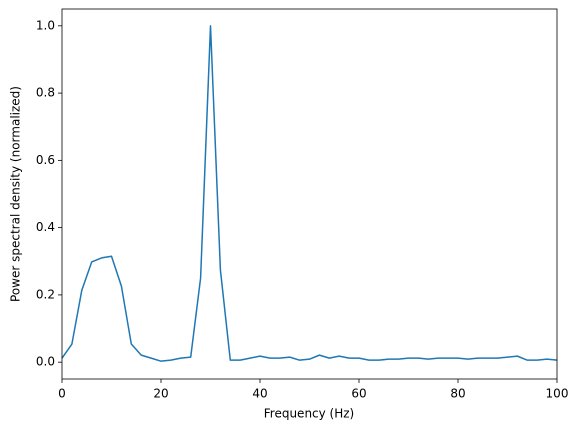 The height and width of the screenshot is (432, 580). I want to click on x-tick-label: 40, so click(259, 394).